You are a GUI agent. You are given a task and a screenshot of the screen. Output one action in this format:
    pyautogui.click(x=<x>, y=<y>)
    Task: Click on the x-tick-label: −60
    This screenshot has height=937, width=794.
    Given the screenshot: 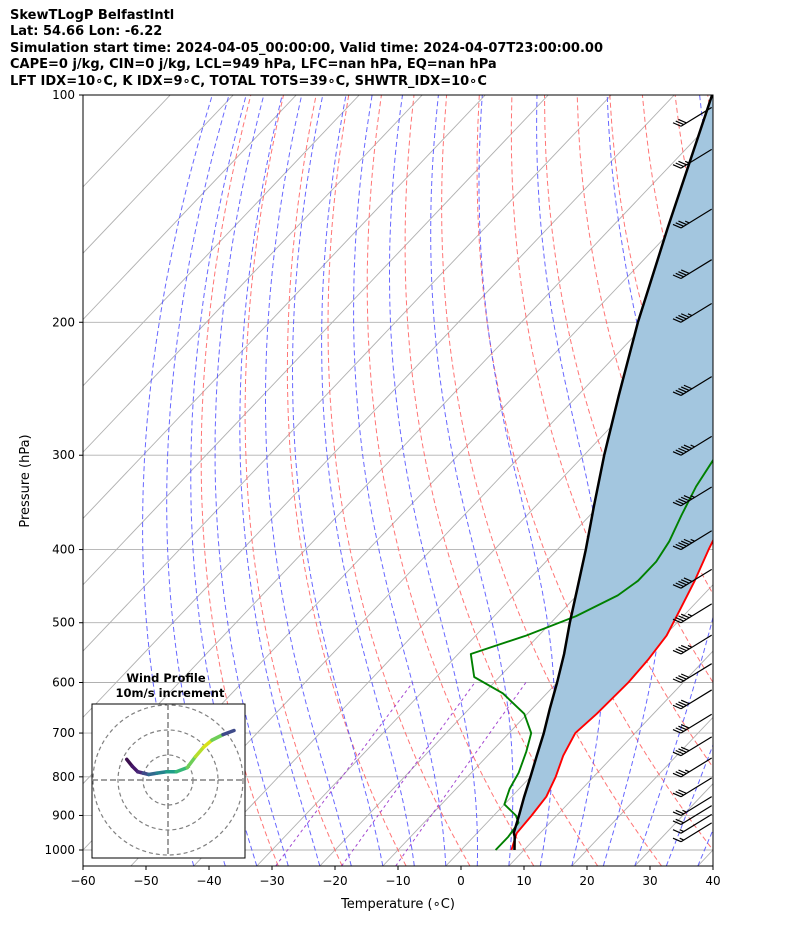 What is the action you would take?
    pyautogui.click(x=82, y=881)
    